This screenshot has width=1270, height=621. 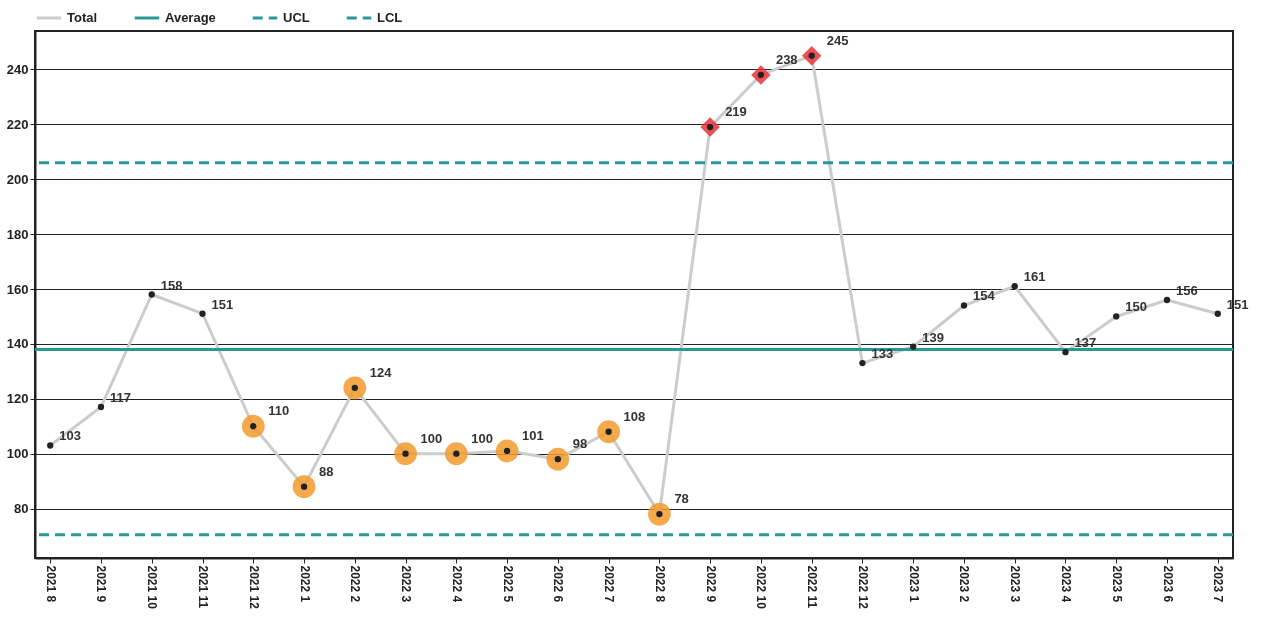 I want to click on x-tick-label: 2023 3, so click(x=1015, y=584).